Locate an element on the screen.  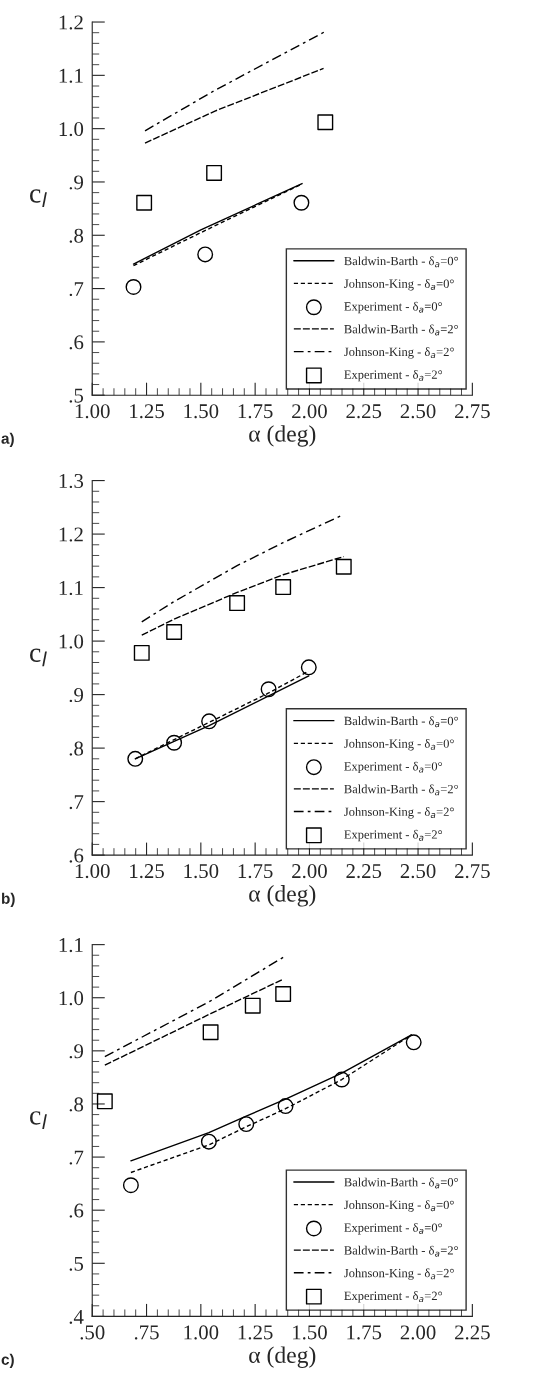
text: a) is located at coordinates (7, 439).